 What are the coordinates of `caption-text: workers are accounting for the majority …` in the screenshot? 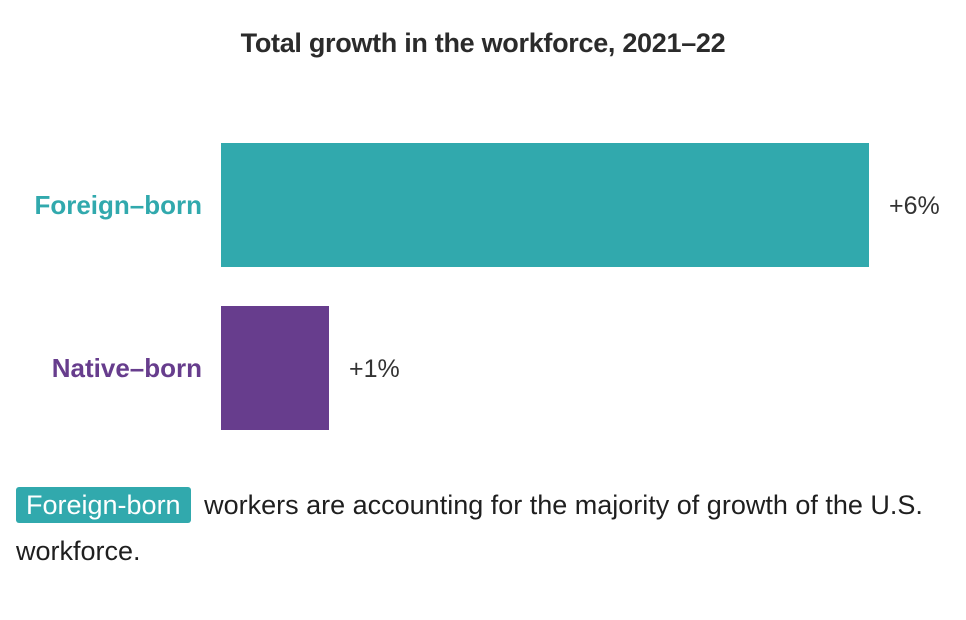 It's located at (469, 528).